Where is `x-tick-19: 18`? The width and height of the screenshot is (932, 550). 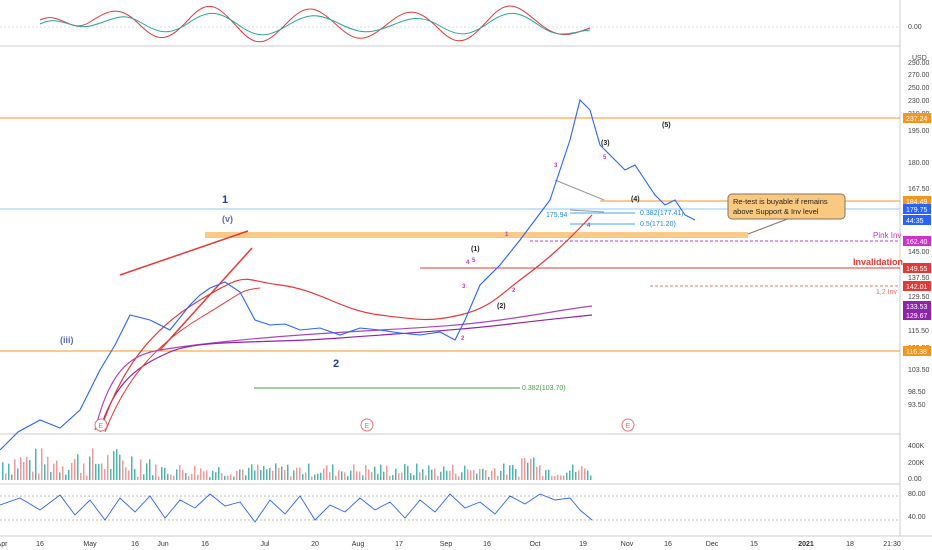 x-tick-19: 18 is located at coordinates (850, 544).